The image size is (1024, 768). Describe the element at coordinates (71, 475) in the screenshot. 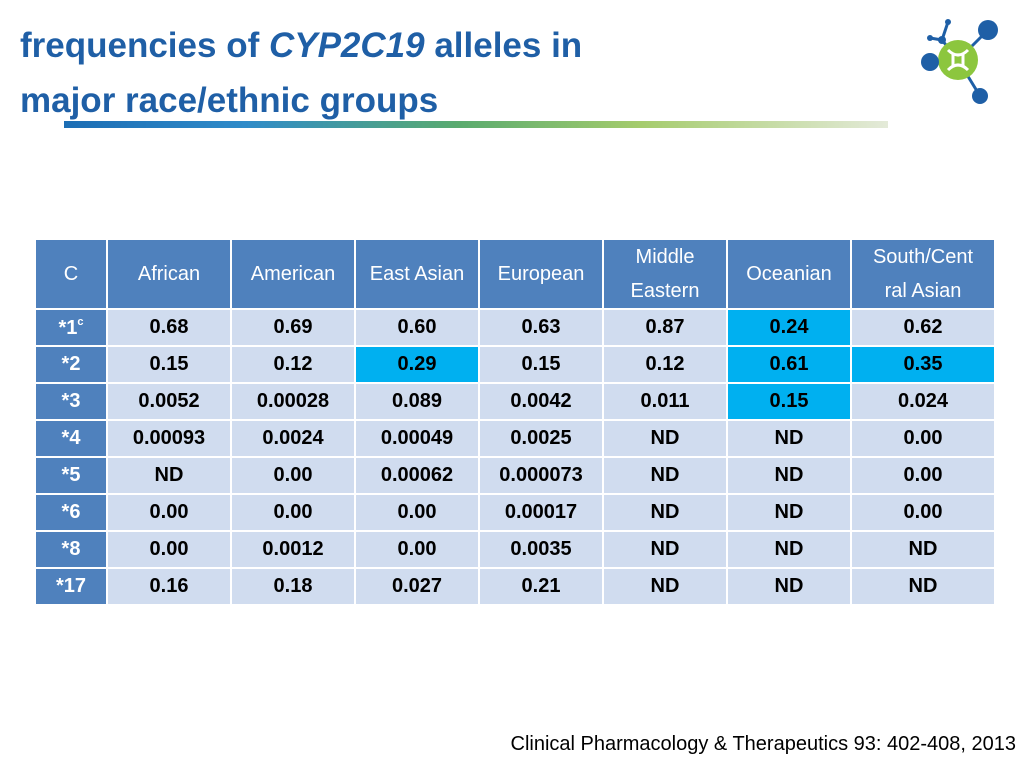

I see `allele-label: *5` at that location.